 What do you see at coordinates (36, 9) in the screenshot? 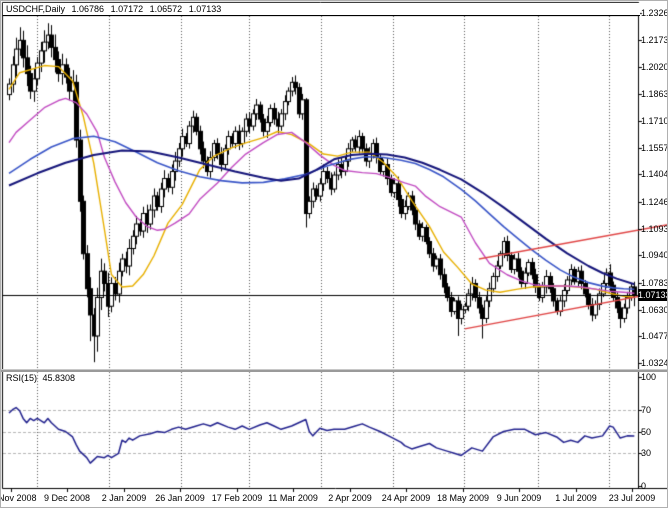
I see `symbol-period-label: USDCHF,Daily` at bounding box center [36, 9].